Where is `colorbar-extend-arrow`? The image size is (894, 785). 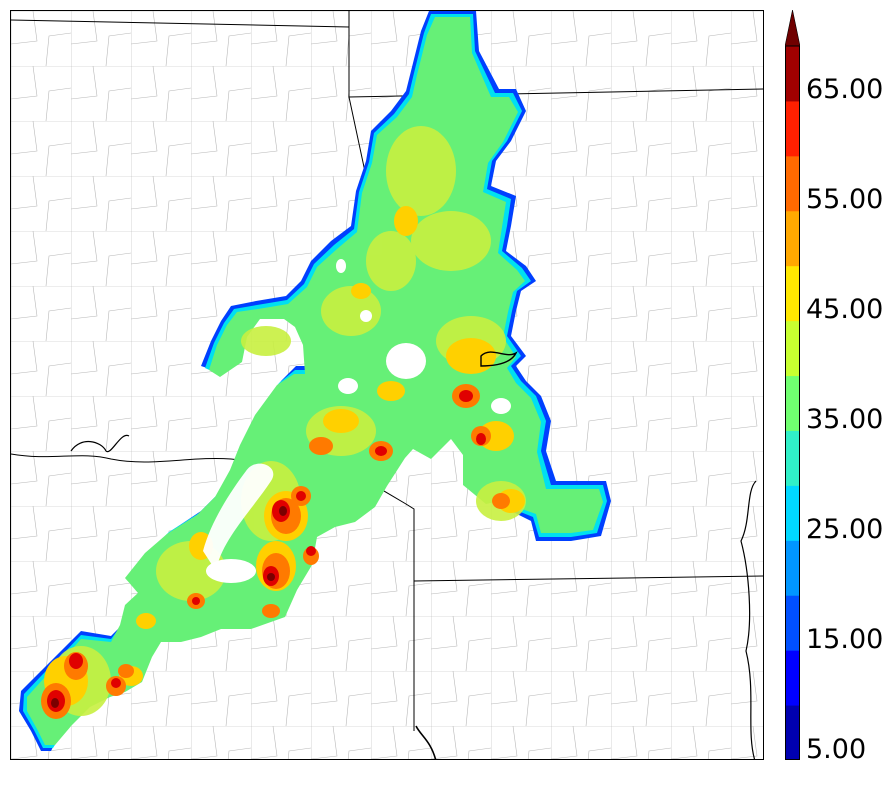
colorbar-extend-arrow is located at coordinates (792, 28).